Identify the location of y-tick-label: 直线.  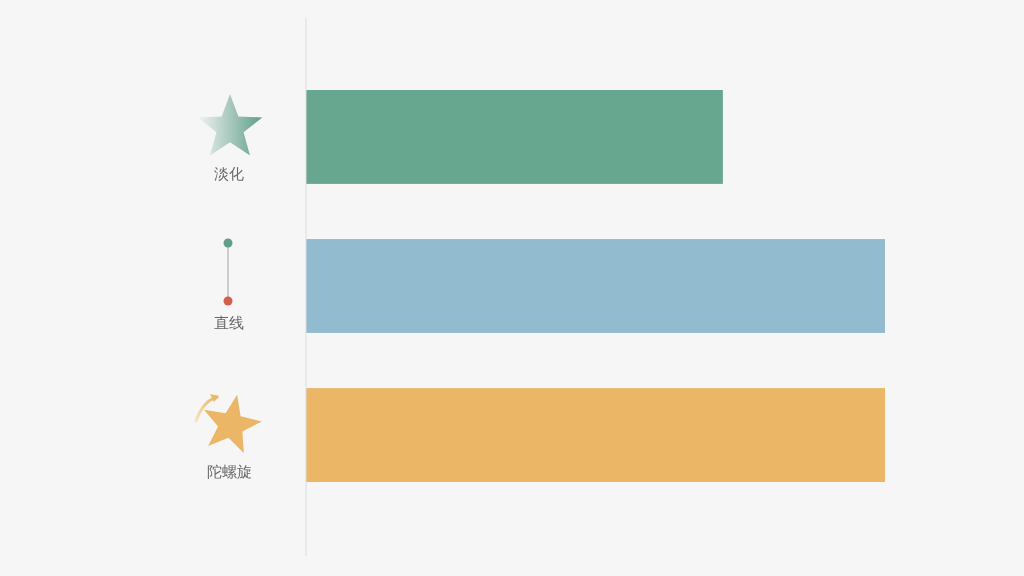
(229, 323).